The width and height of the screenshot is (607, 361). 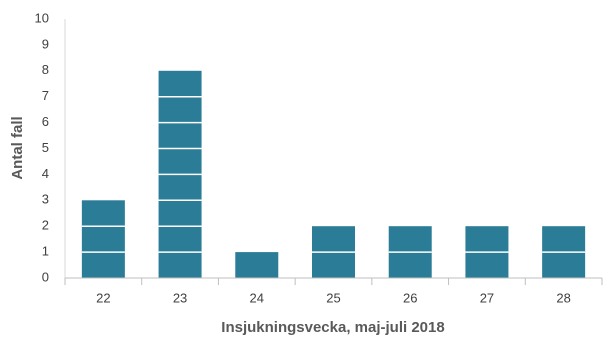 What do you see at coordinates (333, 297) in the screenshot?
I see `x-tick-label: 25` at bounding box center [333, 297].